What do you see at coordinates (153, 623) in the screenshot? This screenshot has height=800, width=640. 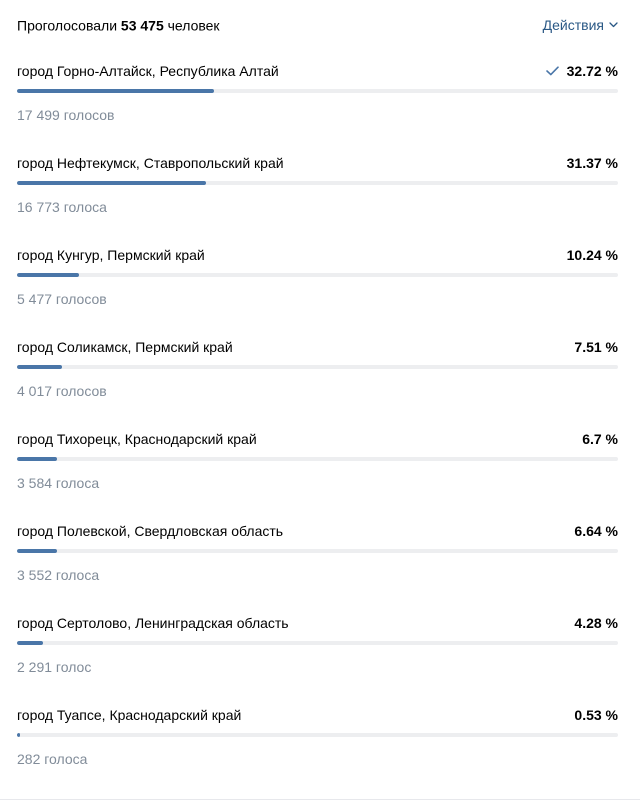 I see `poll-option-label: город Сертолово, Ленинградская область` at bounding box center [153, 623].